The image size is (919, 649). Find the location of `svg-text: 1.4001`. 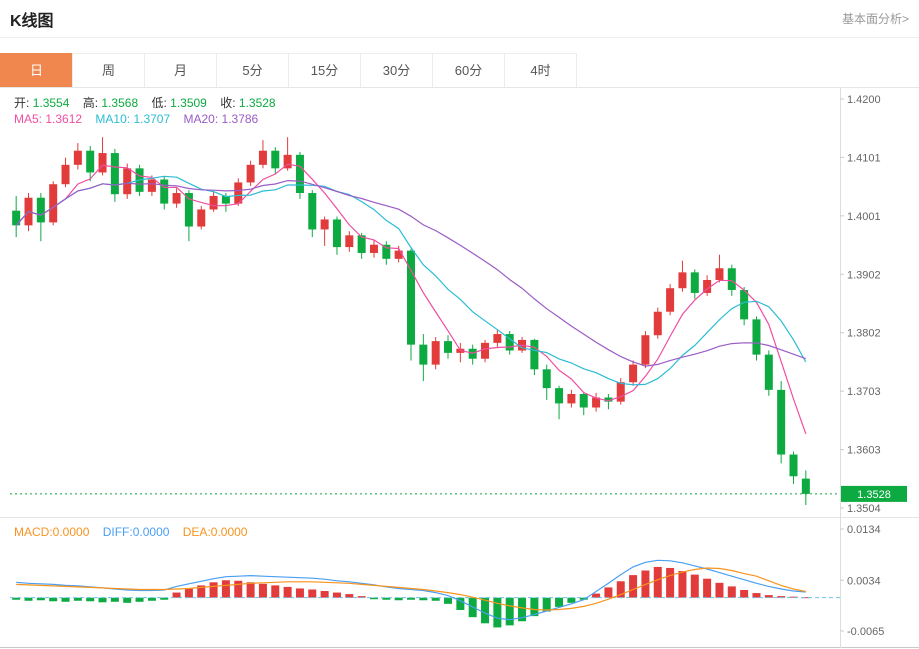

svg-text: 1.4001 is located at coordinates (864, 217).